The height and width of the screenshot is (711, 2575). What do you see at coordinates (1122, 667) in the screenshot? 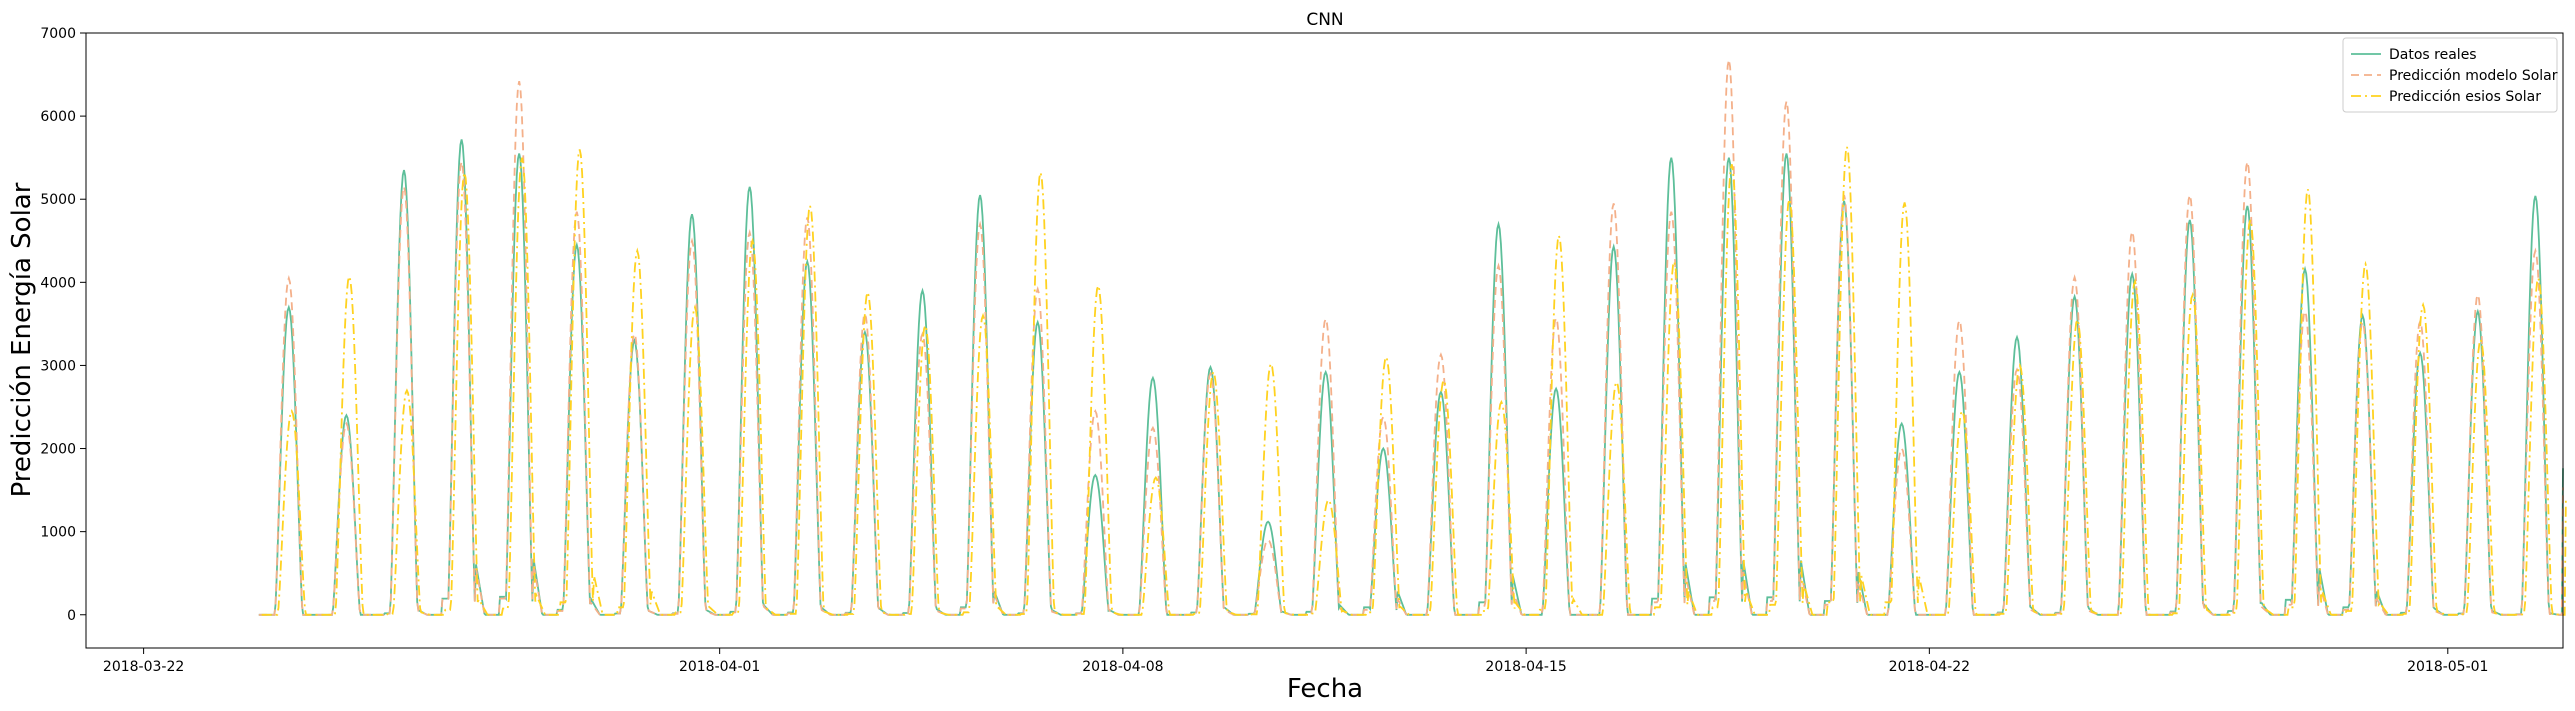
I see `x-tick-label: 2018-04-08` at bounding box center [1122, 667].